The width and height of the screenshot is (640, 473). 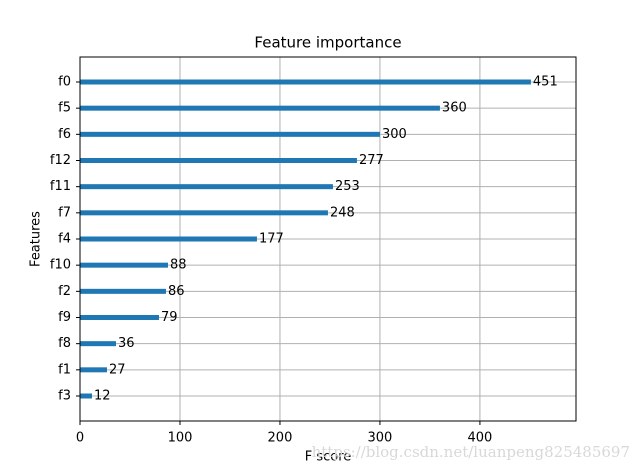 I want to click on x-tick-label: 200, so click(x=280, y=438).